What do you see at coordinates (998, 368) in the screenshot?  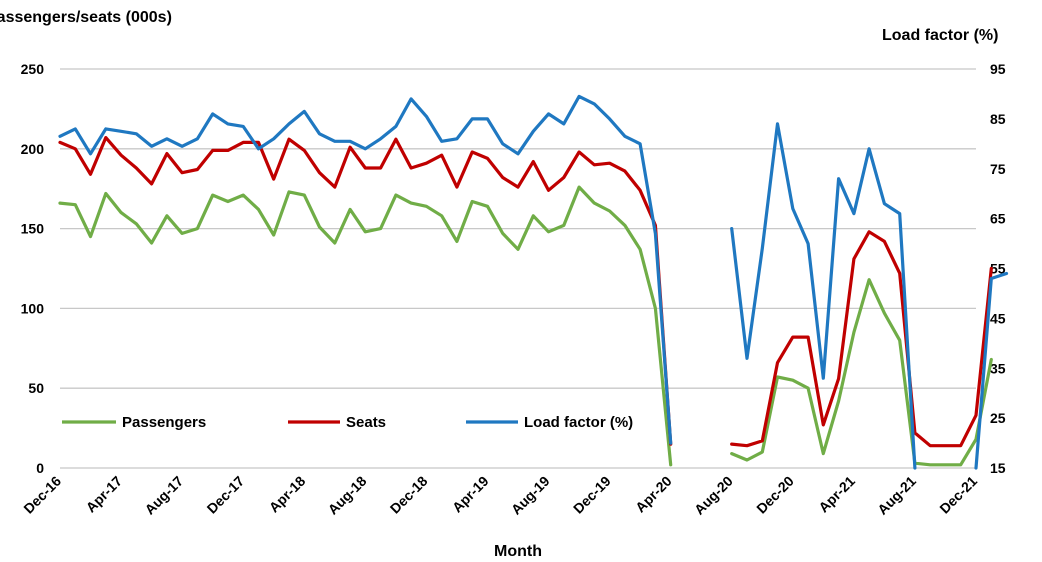 I see `y-right-tick-label: 35` at bounding box center [998, 368].